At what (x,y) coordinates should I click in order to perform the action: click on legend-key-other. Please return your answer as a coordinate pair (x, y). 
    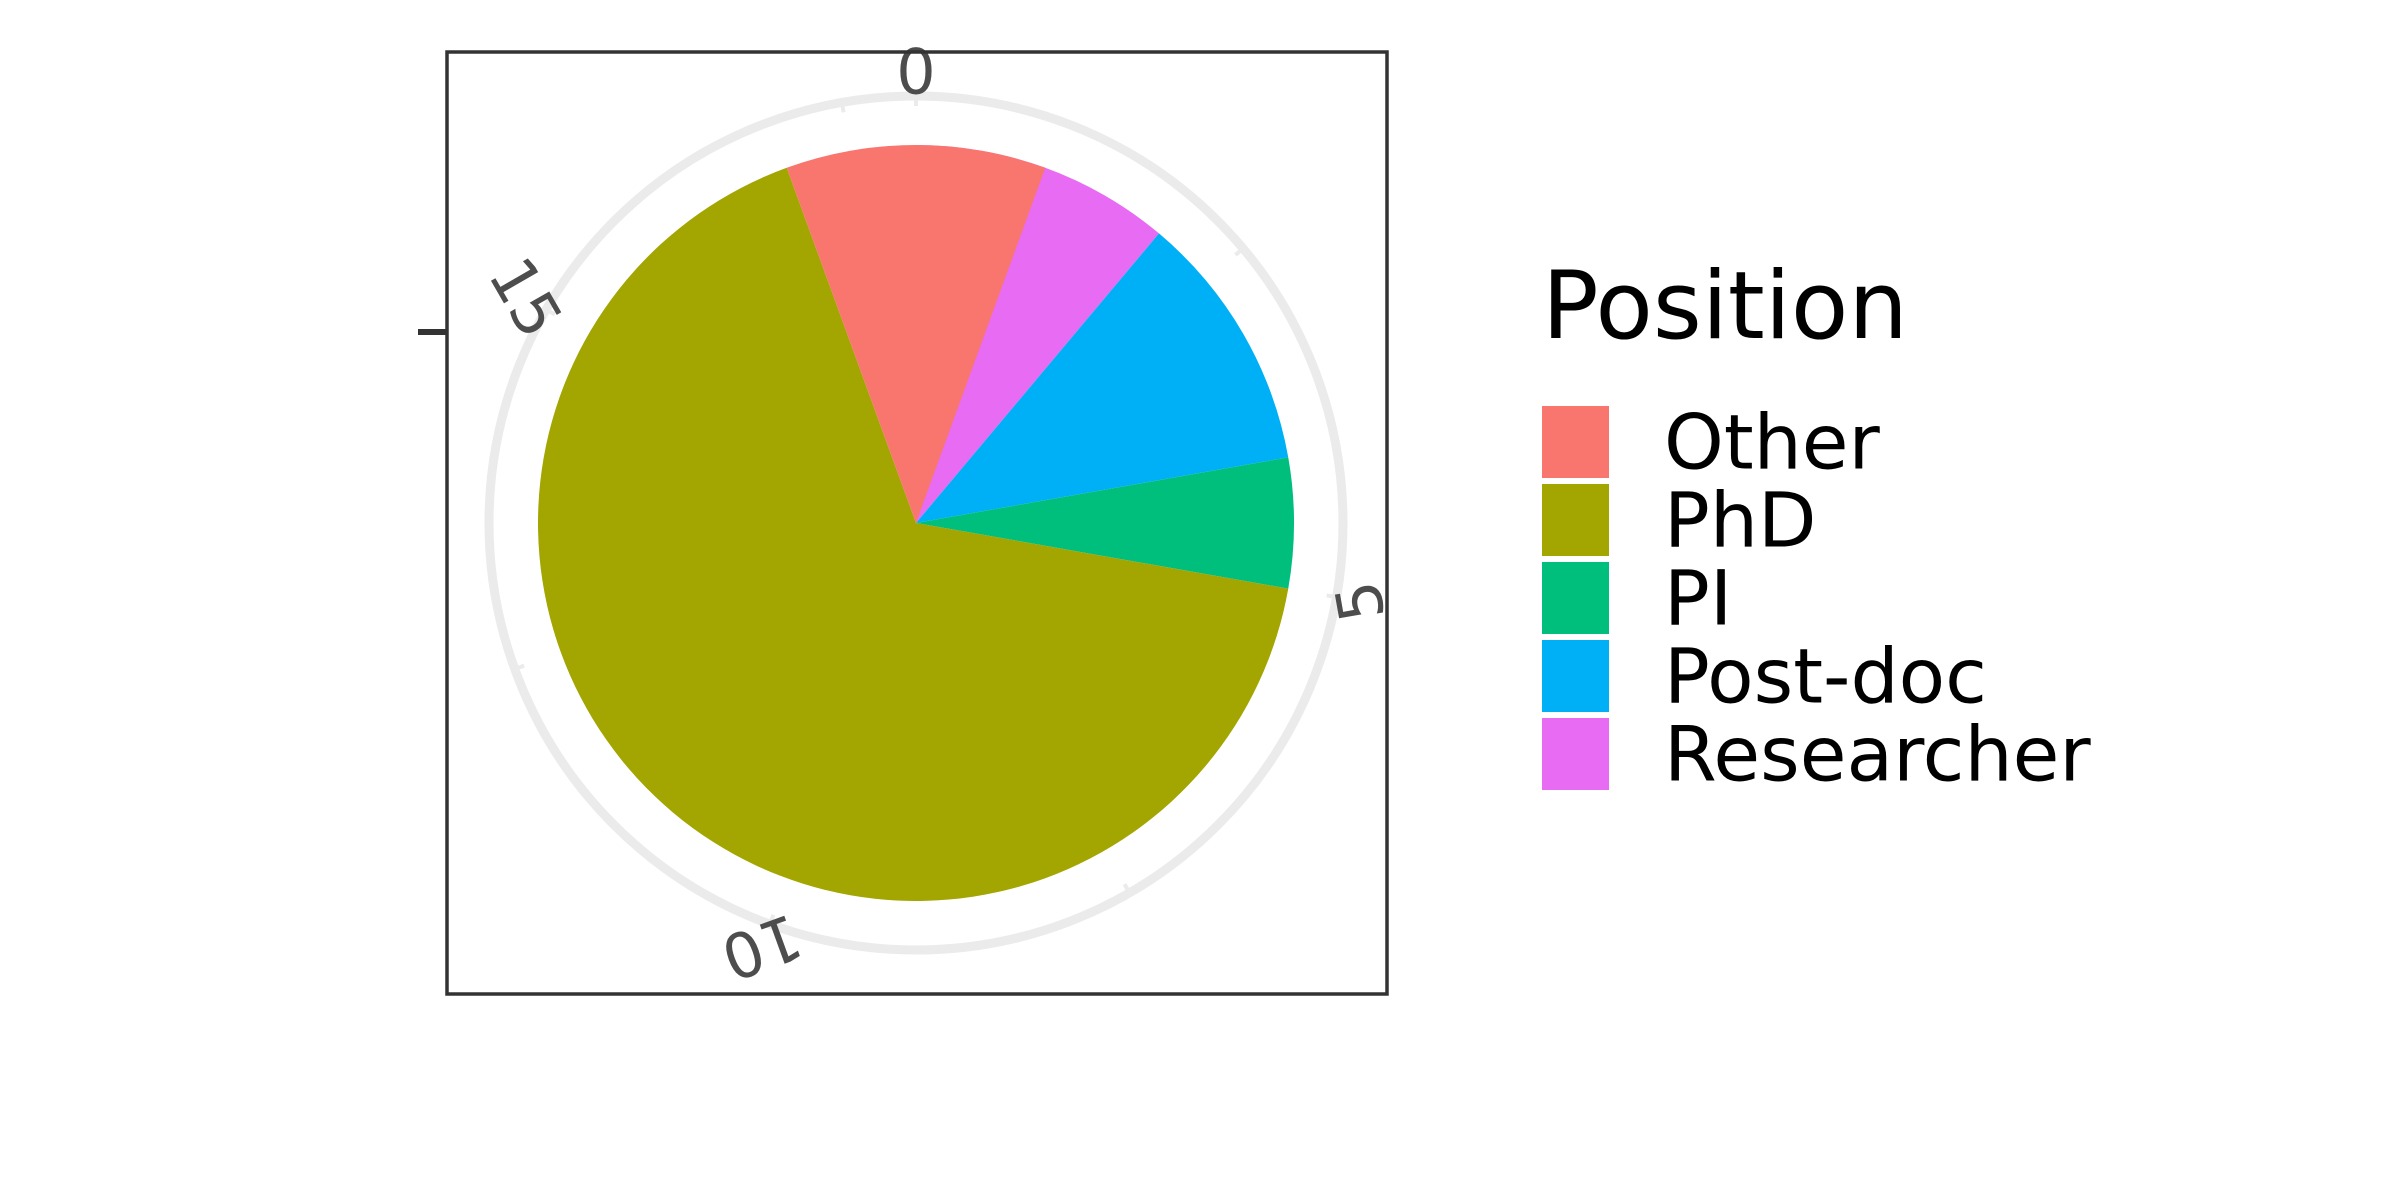
    Looking at the image, I should click on (1575, 442).